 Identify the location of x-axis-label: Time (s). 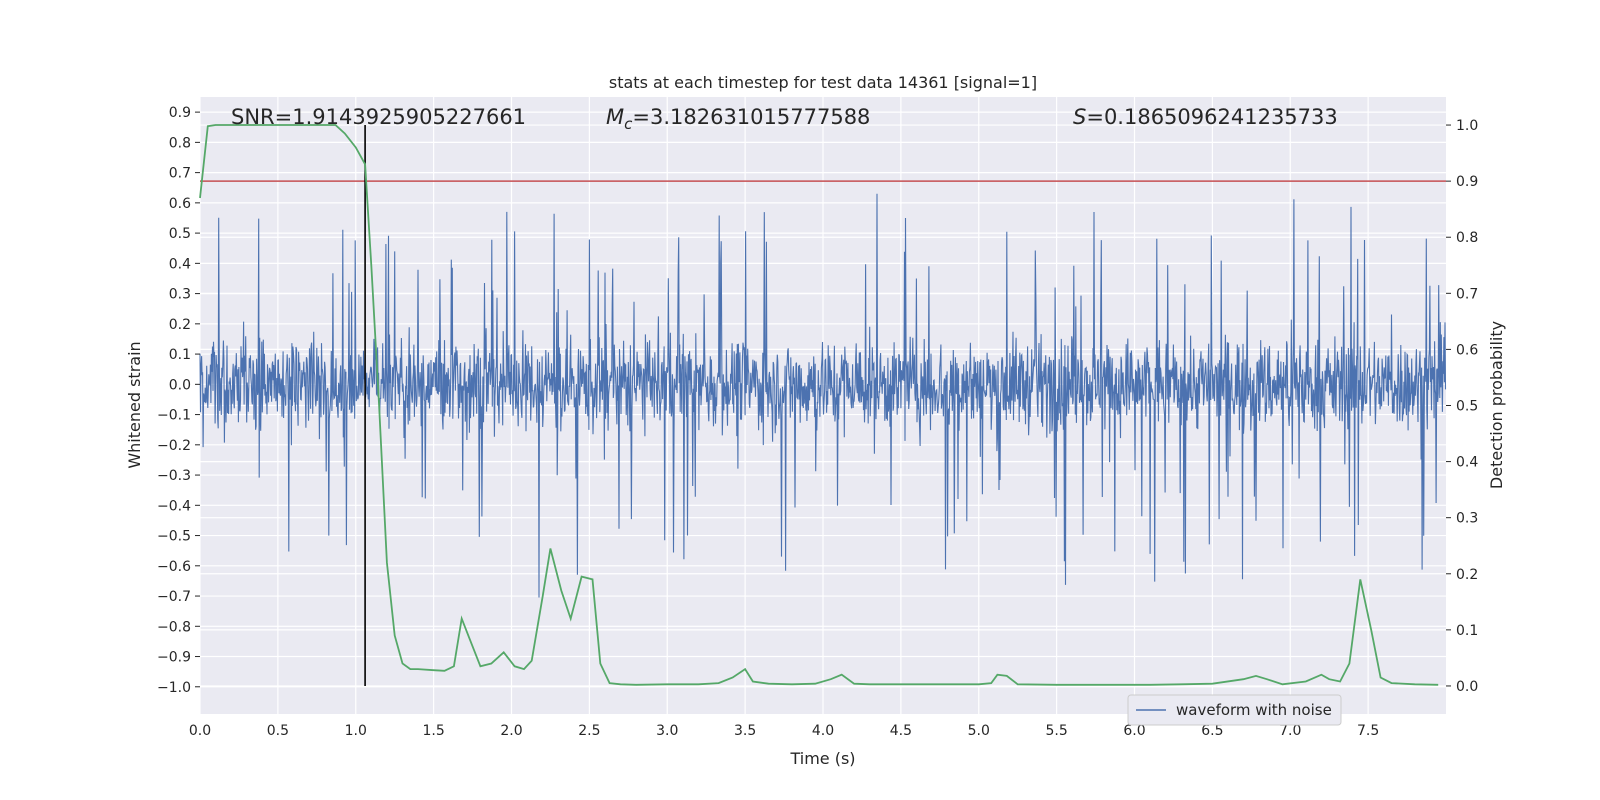
(822, 758).